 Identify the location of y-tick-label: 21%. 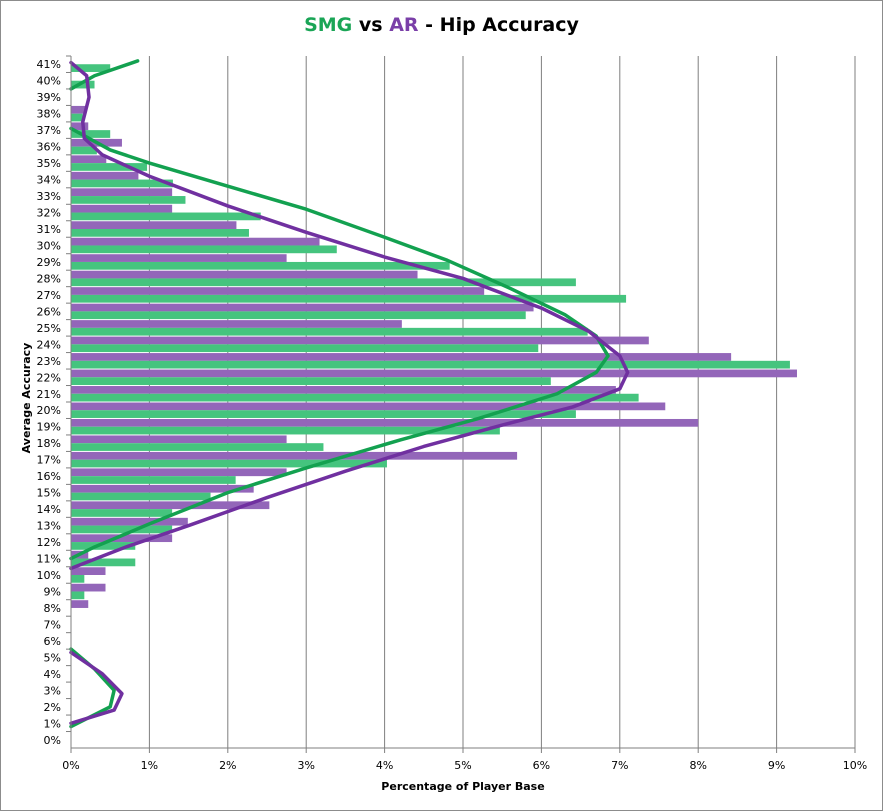
(49, 394).